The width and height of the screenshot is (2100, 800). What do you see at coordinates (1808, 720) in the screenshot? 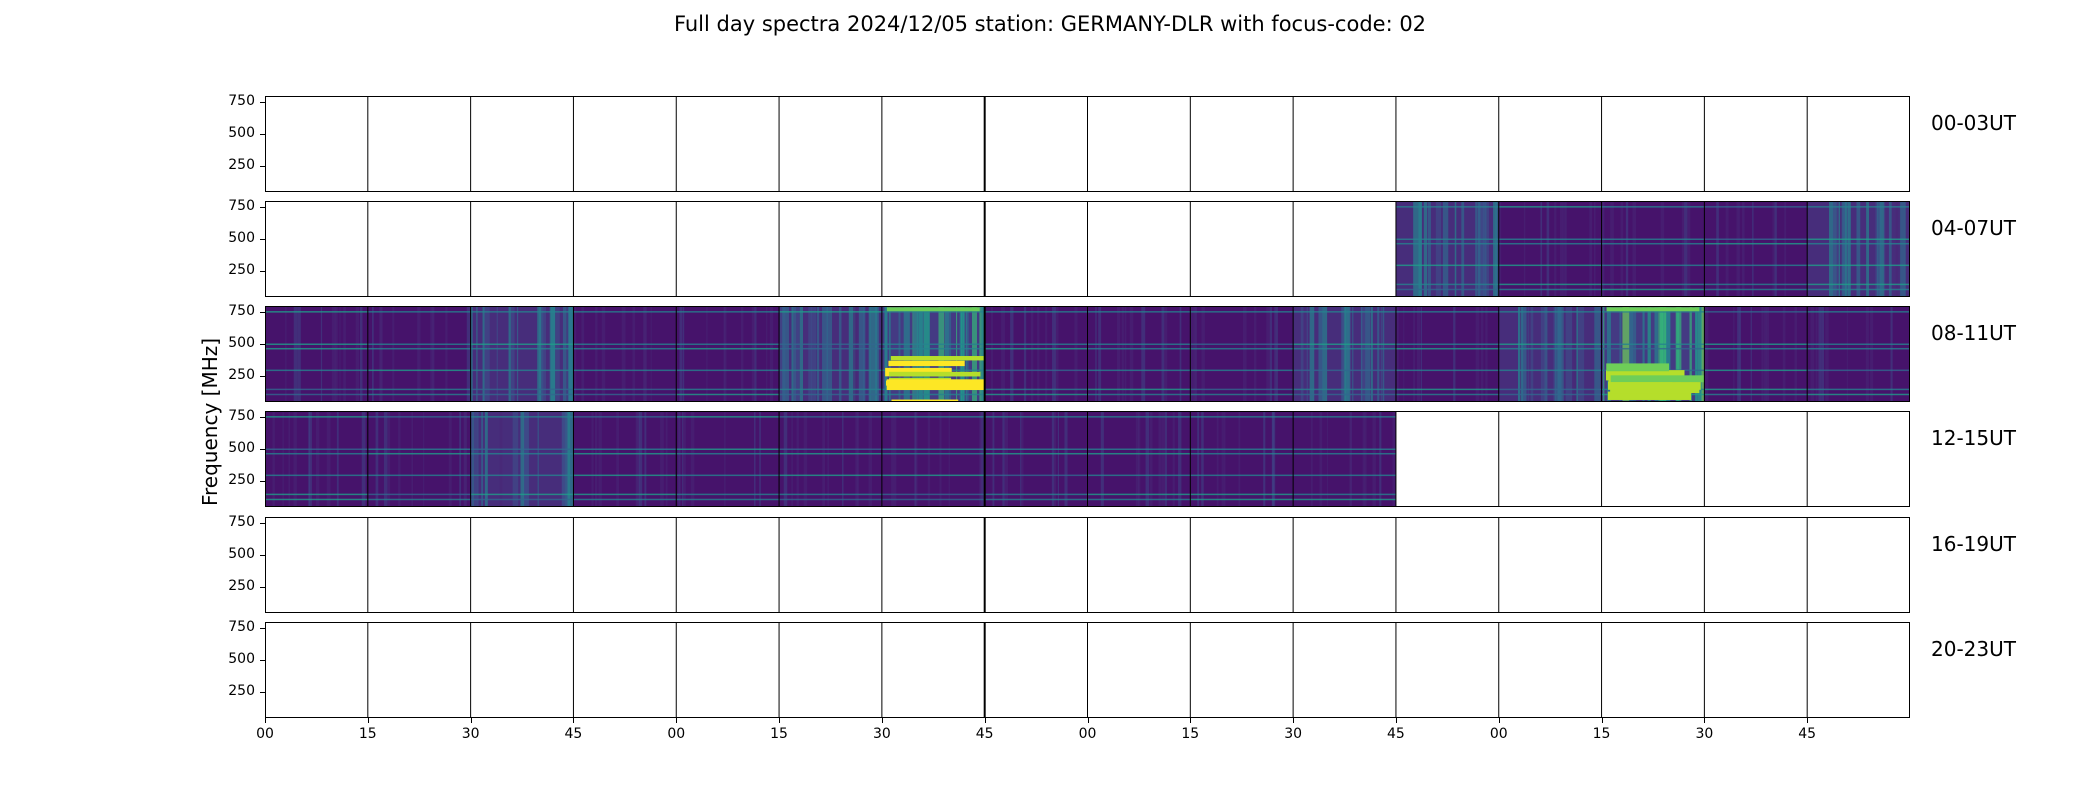
I see `x-tick` at bounding box center [1808, 720].